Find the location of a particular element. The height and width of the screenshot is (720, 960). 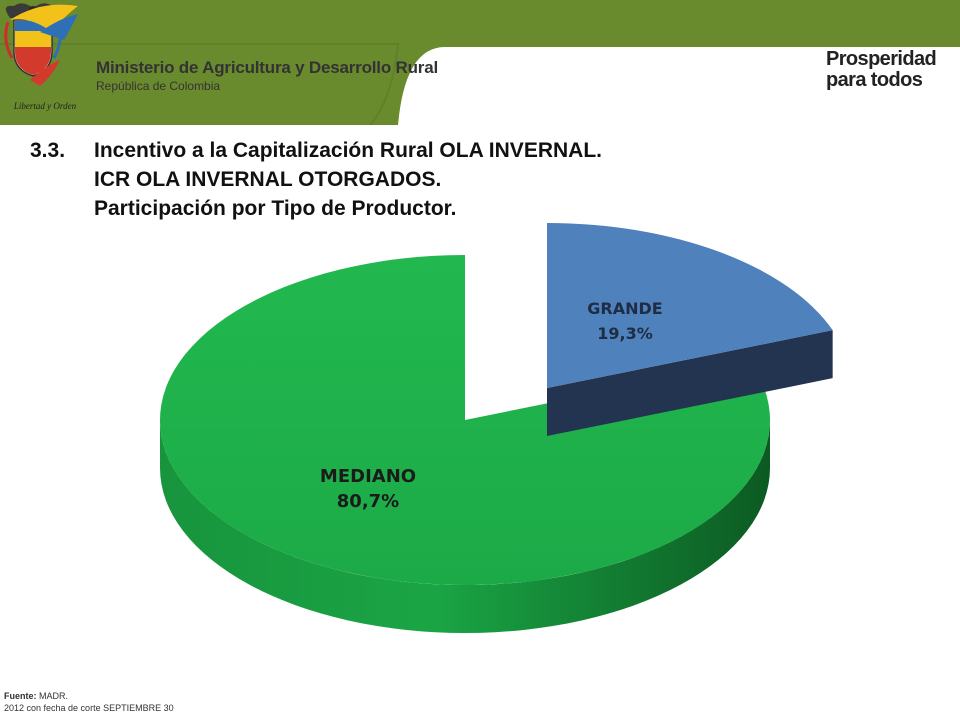

crest-motto: Libertad y Orden is located at coordinates (45, 106).